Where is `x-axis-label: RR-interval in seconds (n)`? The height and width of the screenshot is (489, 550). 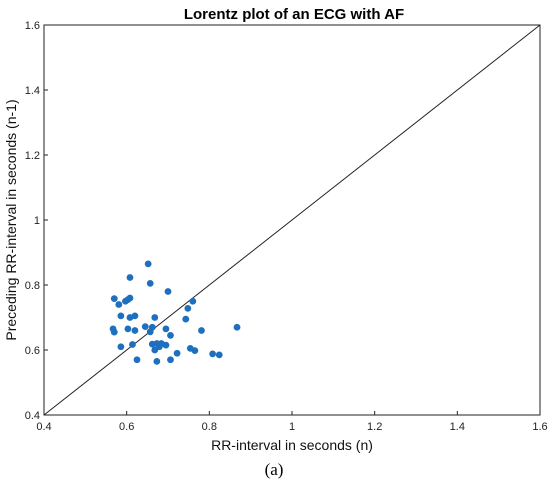 x-axis-label: RR-interval in seconds (n) is located at coordinates (292, 445).